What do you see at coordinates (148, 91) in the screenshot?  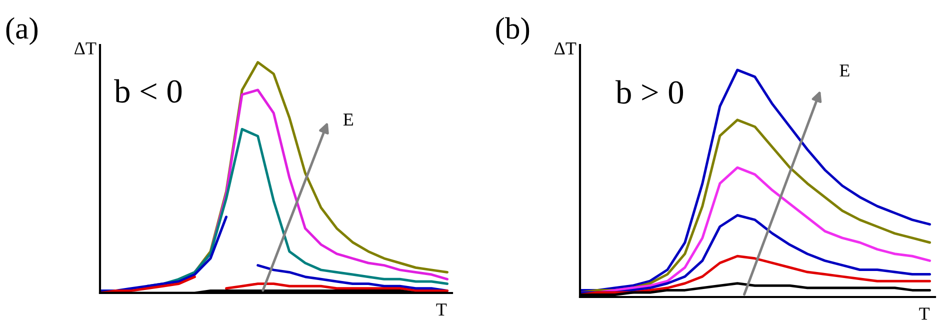 I see `annotation: b < 0` at bounding box center [148, 91].